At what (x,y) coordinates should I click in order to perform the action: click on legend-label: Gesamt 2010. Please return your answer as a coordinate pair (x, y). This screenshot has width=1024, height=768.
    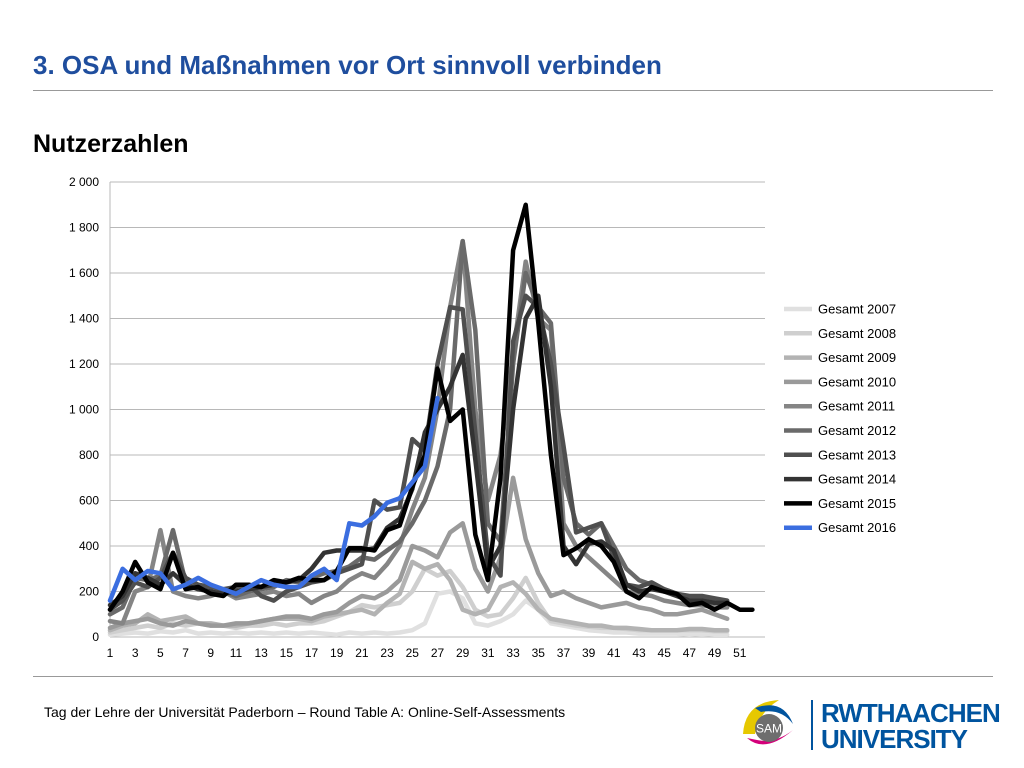
    Looking at the image, I should click on (857, 381).